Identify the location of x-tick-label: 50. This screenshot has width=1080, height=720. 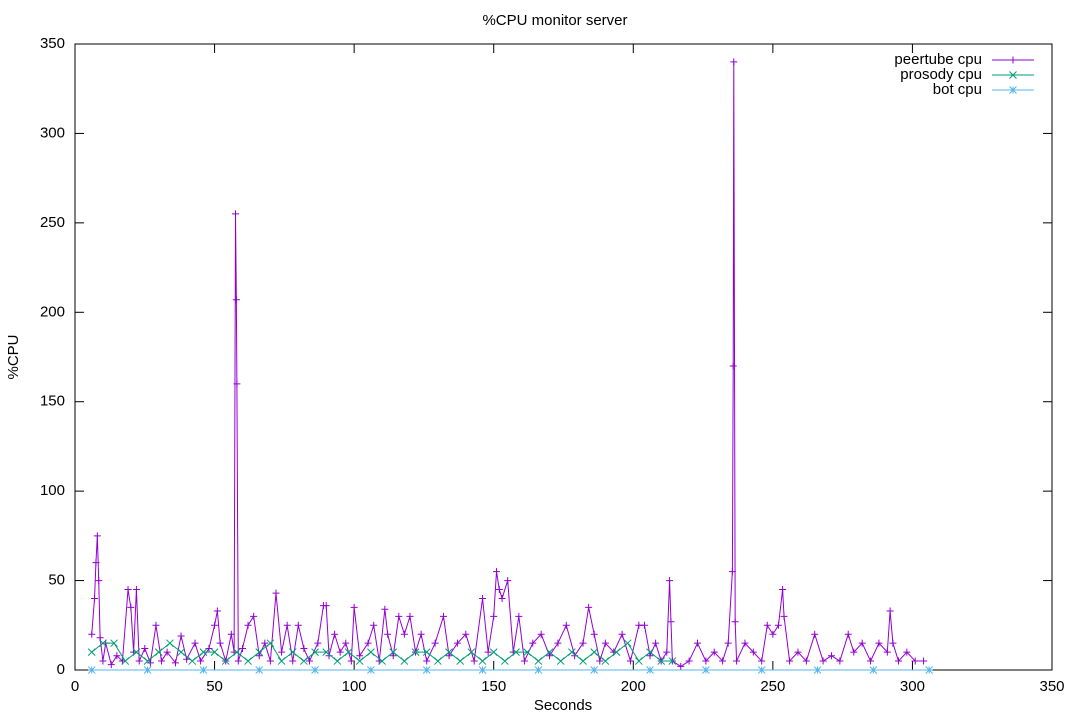
(214, 686).